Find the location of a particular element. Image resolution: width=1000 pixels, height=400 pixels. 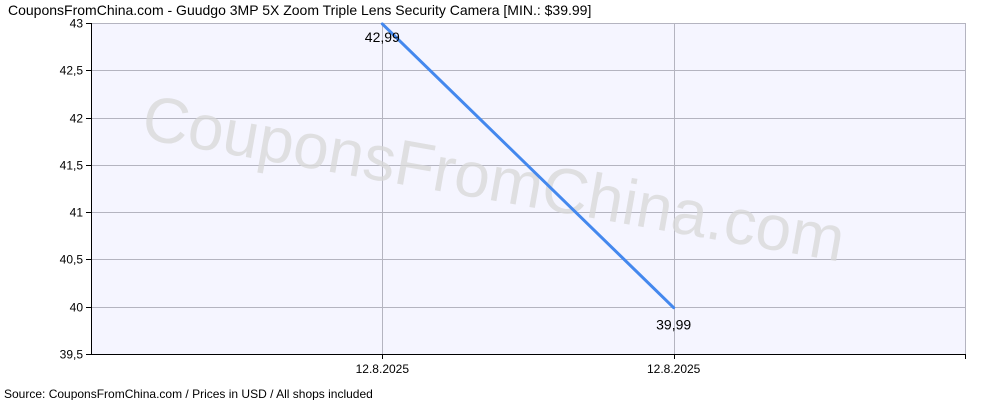

x-axis-ticks: 12.8.2025 12.8.2025 is located at coordinates (661, 365).